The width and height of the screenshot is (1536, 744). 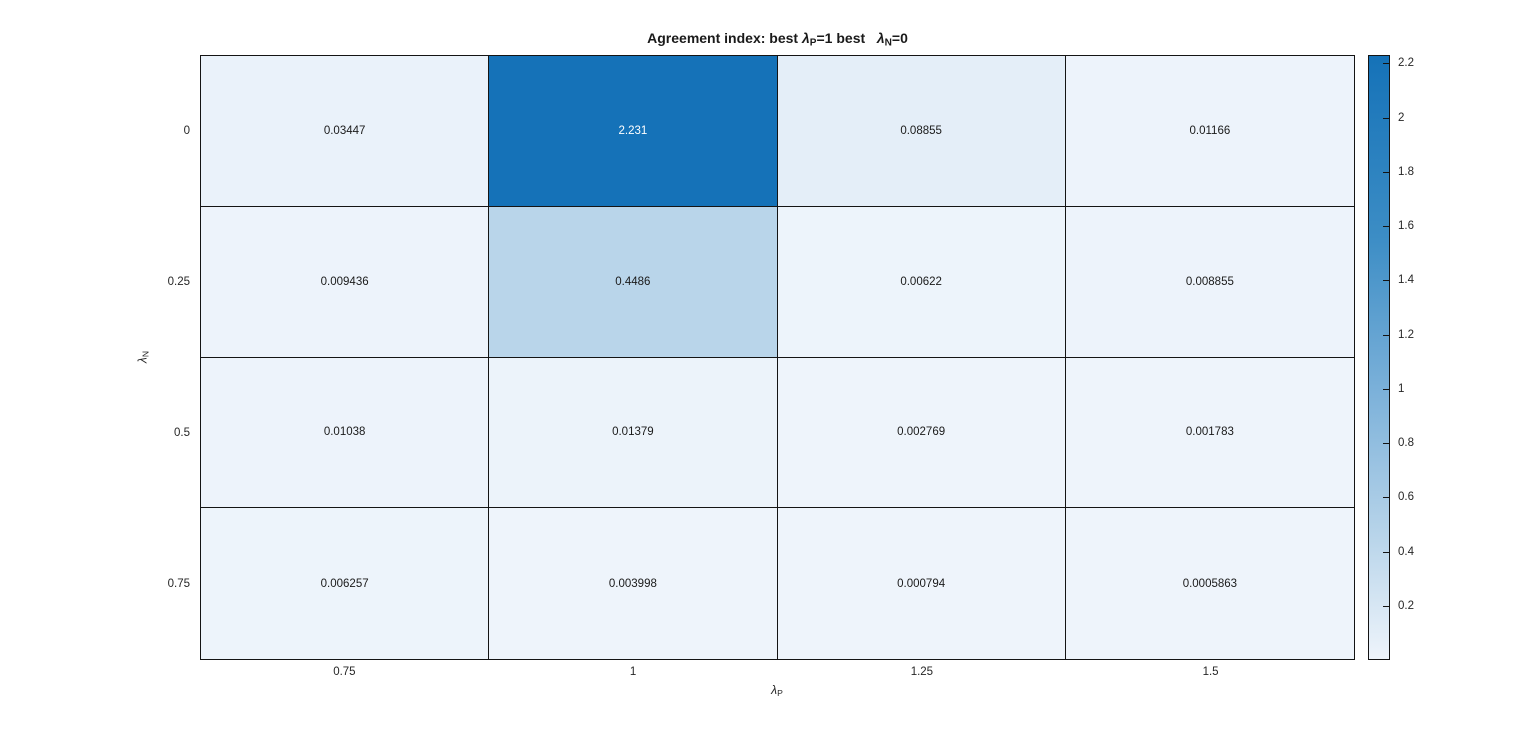 I want to click on colorbar-tick-label: 1.2, so click(x=1406, y=334).